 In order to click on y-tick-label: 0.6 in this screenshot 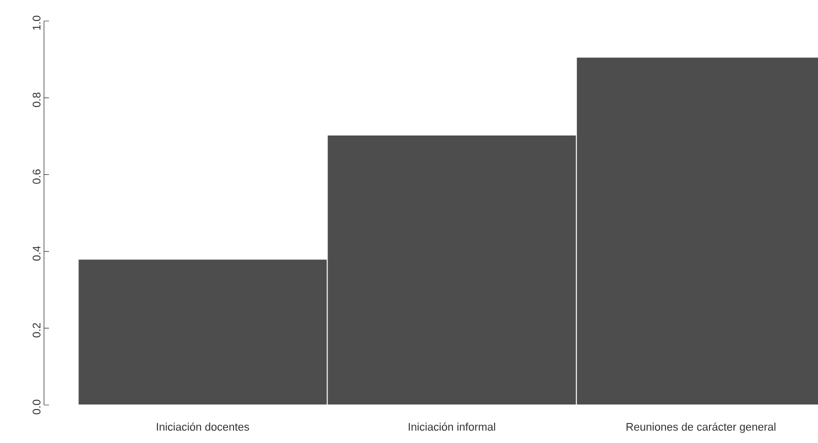, I will do `click(36, 176)`.